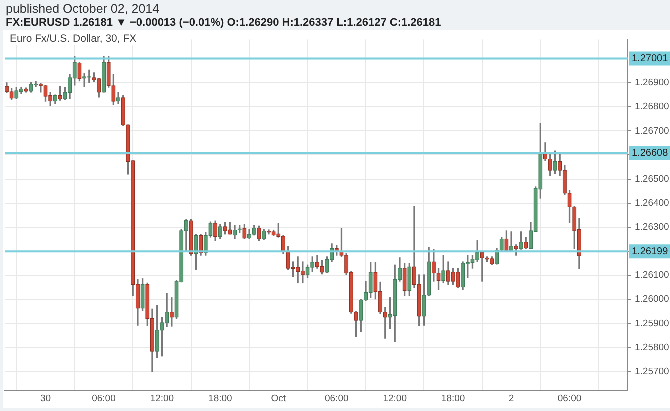  What do you see at coordinates (278, 398) in the screenshot?
I see `x-tick-label: Oct` at bounding box center [278, 398].